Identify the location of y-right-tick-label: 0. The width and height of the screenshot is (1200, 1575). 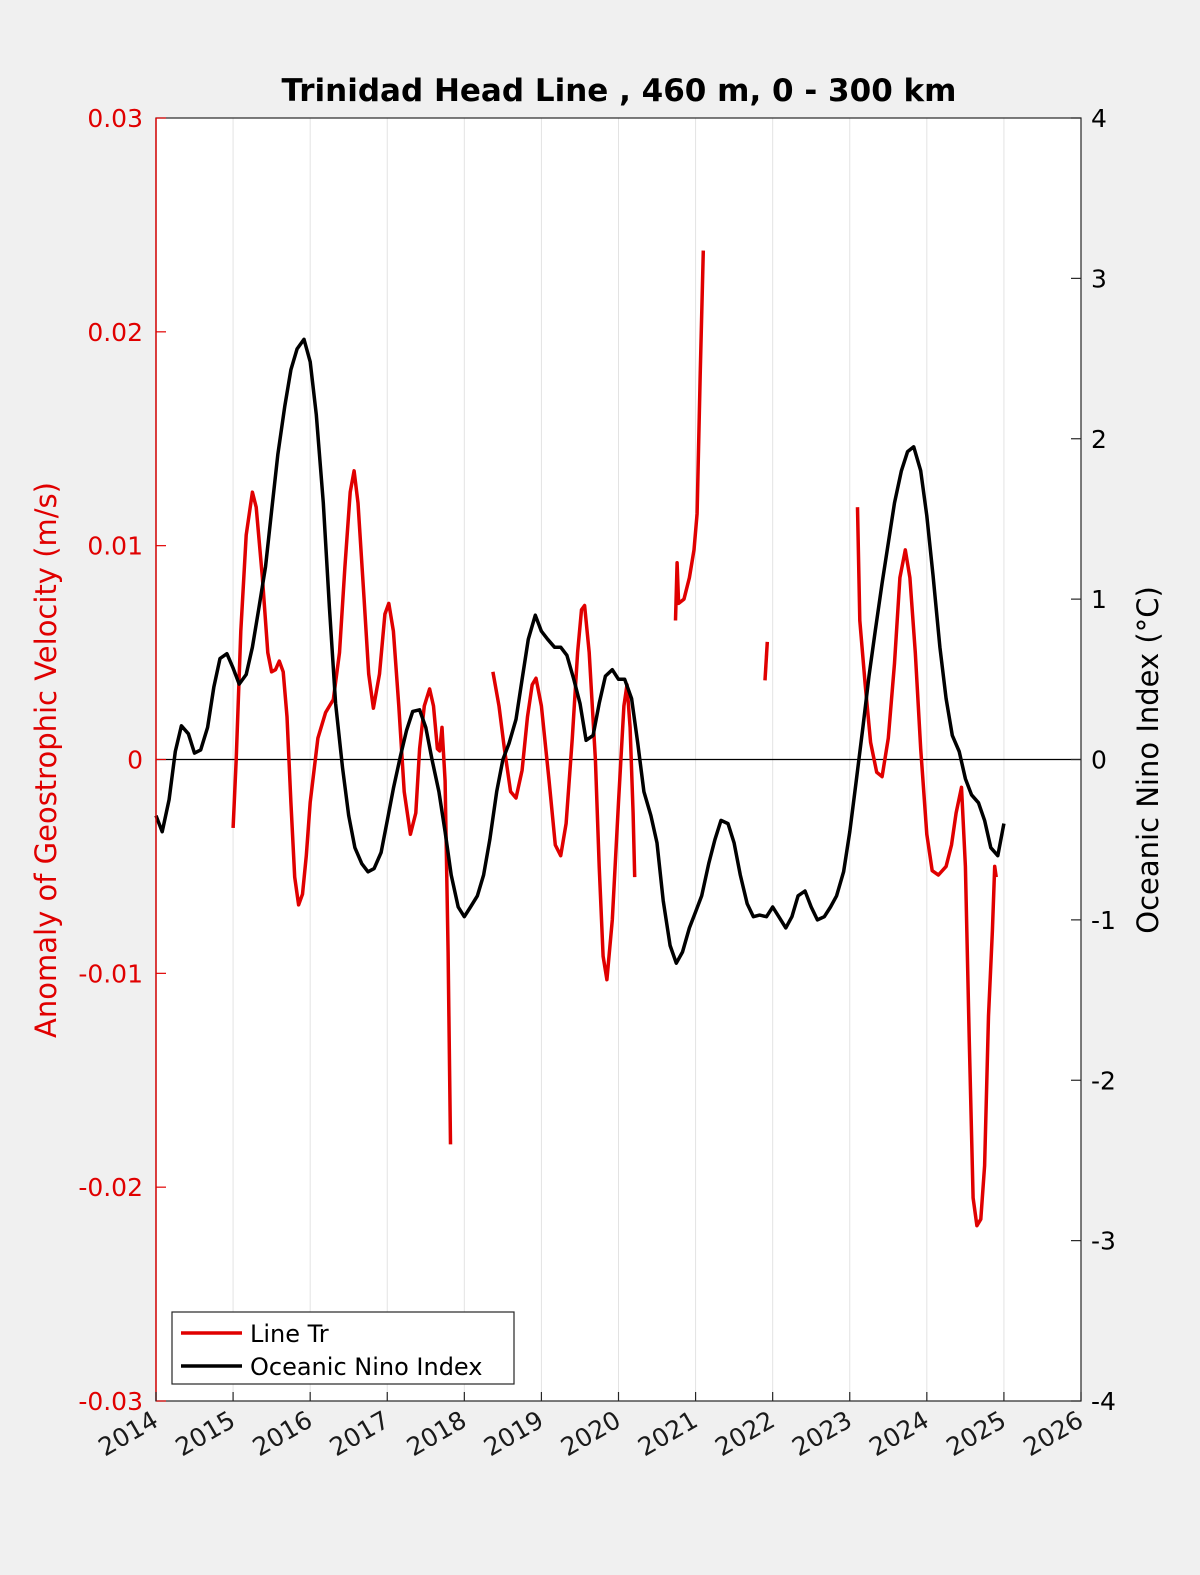
(1099, 760).